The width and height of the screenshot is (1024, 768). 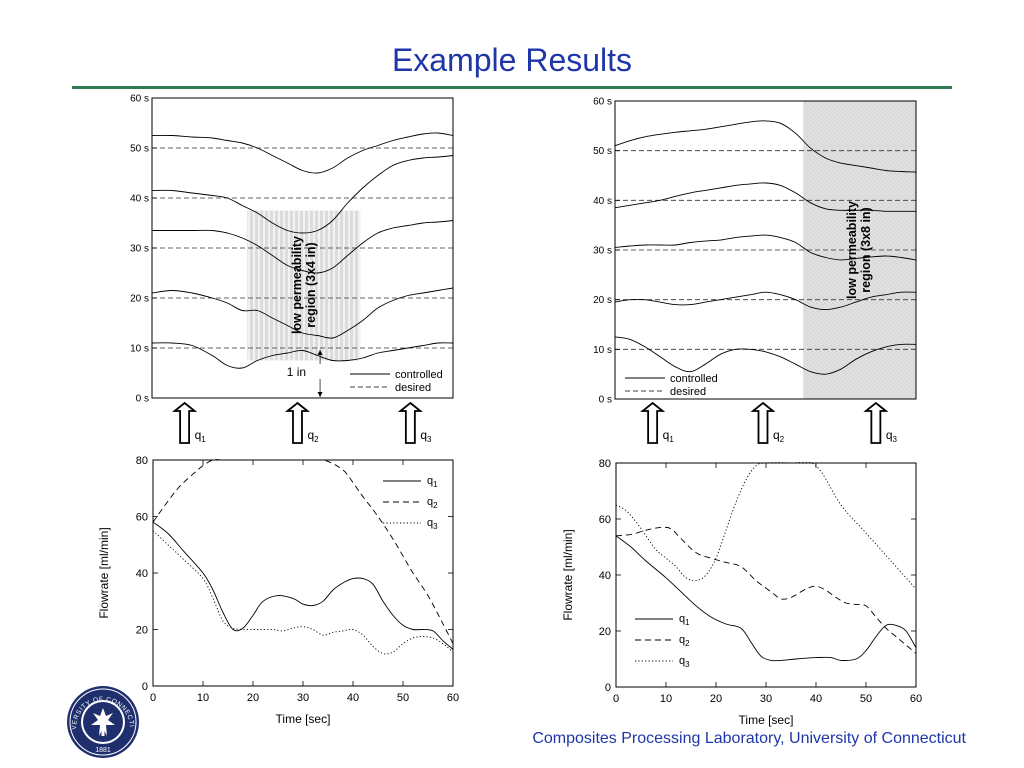 I want to click on region-label-line2: region (3x8 in), so click(x=866, y=249).